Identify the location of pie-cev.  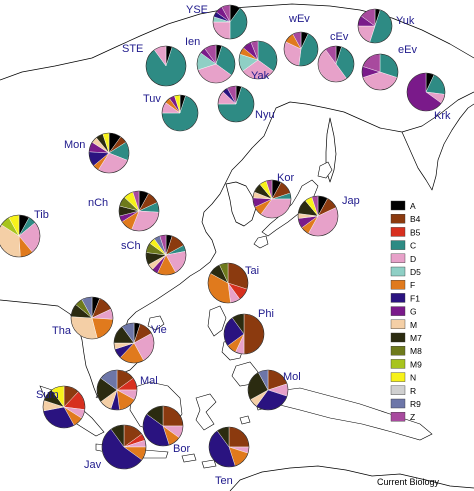
(336, 64).